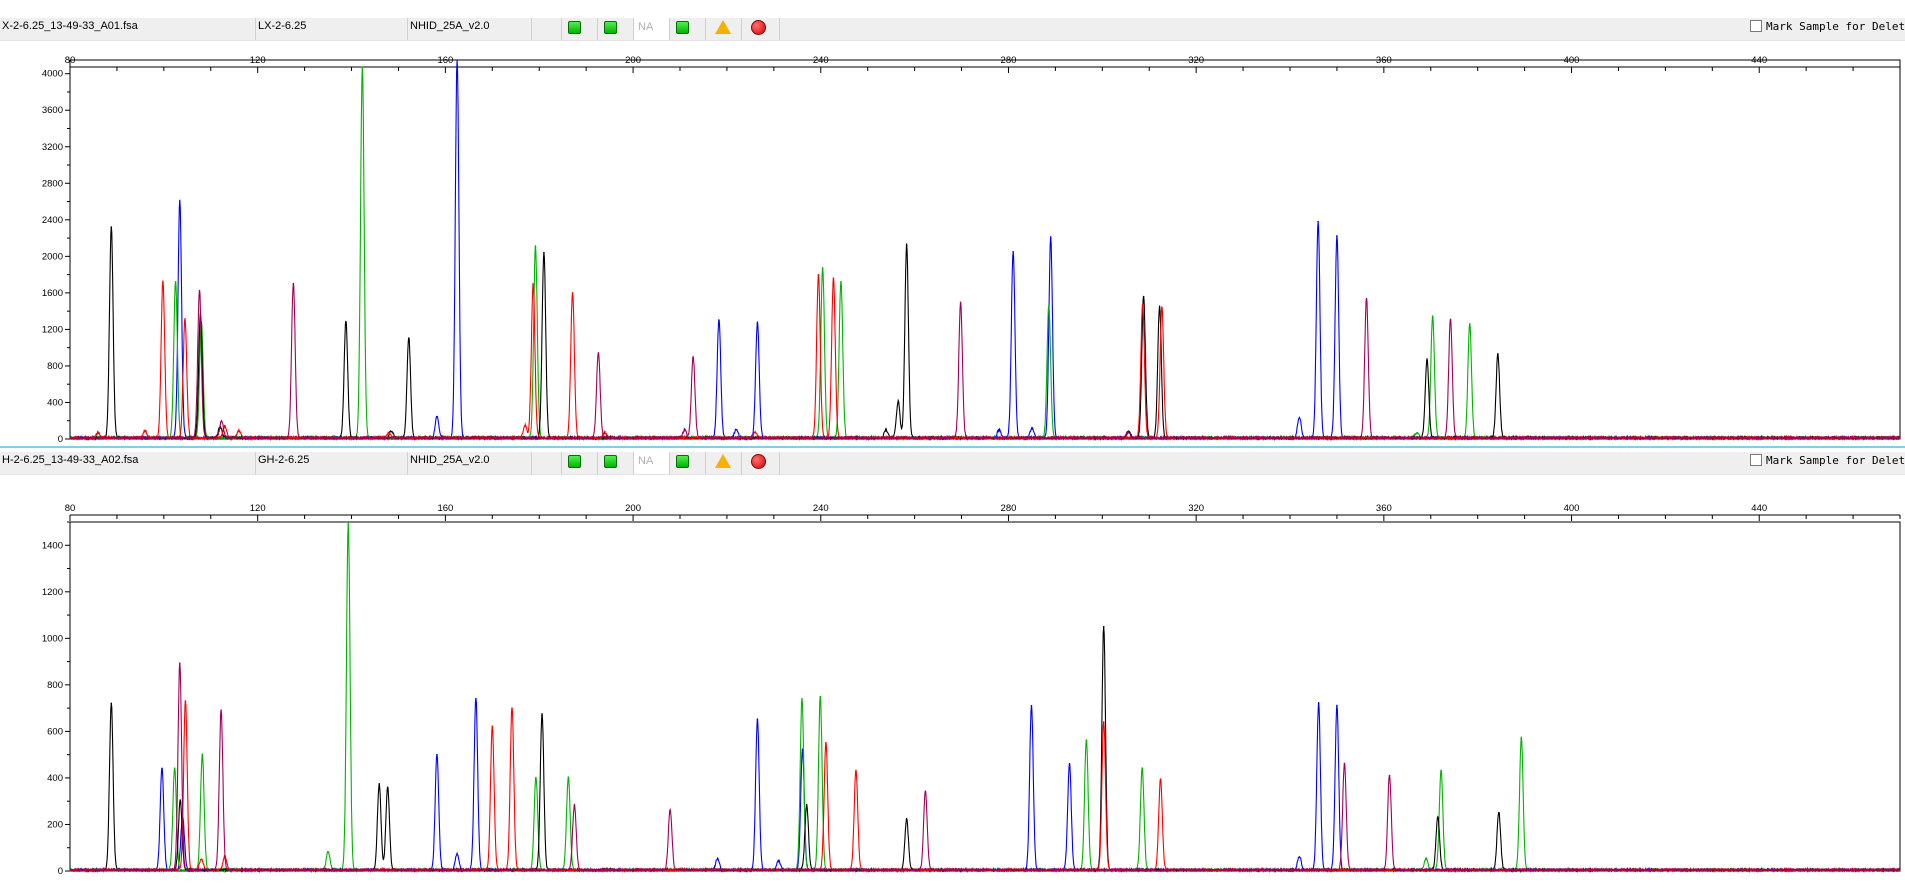  Describe the element at coordinates (1009, 508) in the screenshot. I see `x-tick-label: 280` at that location.